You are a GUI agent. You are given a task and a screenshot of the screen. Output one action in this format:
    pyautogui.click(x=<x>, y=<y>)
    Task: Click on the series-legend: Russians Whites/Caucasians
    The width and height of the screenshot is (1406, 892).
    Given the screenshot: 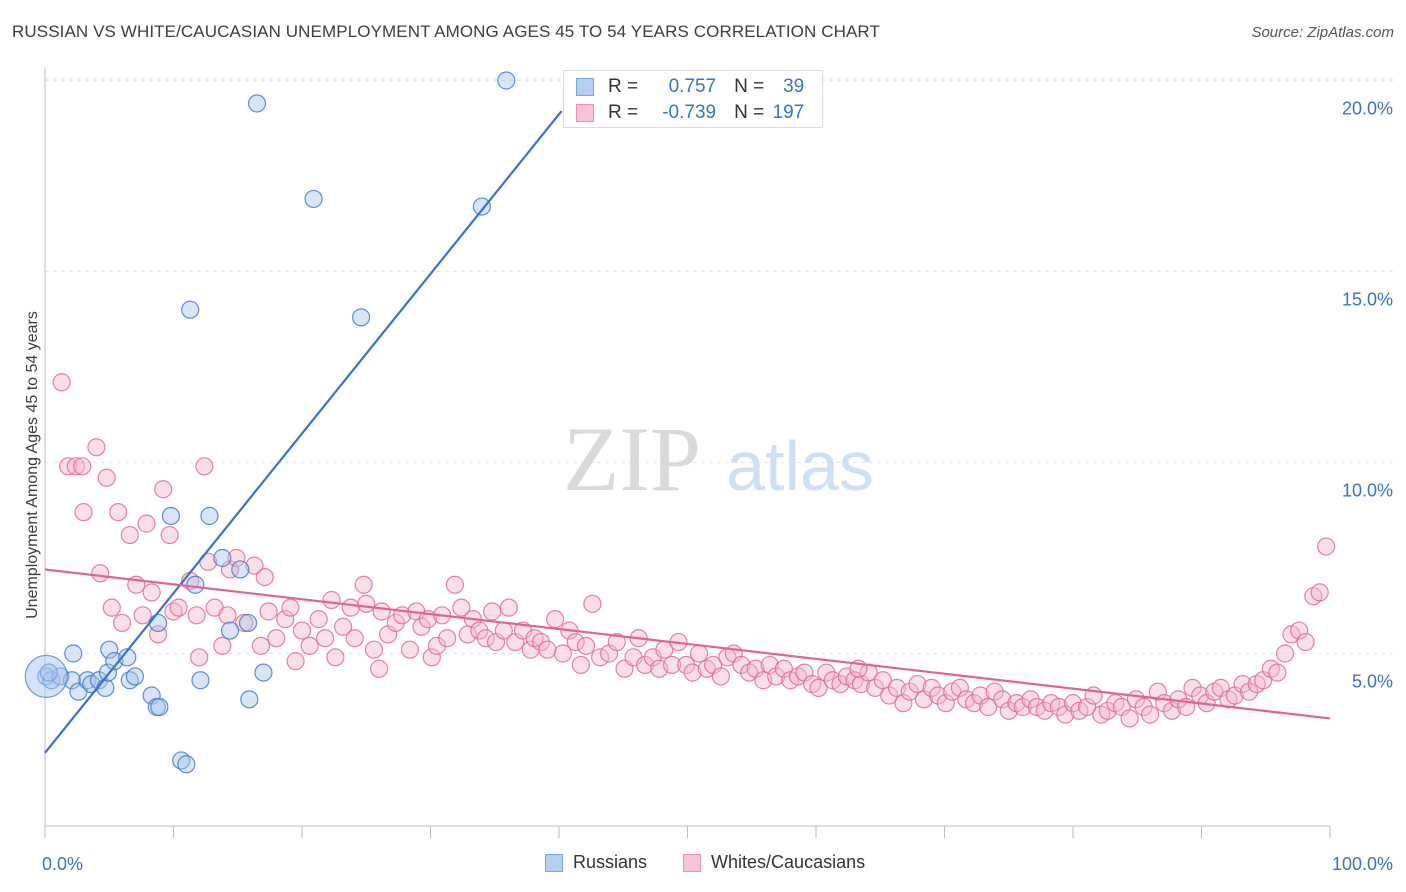 What is the action you would take?
    pyautogui.click(x=723, y=862)
    